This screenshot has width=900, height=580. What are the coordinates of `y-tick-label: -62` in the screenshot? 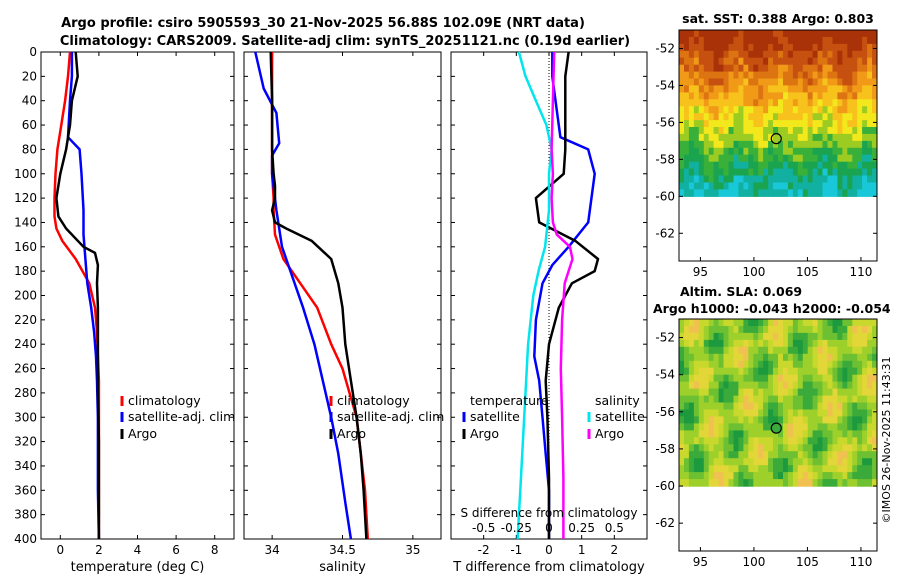 It's located at (665, 233).